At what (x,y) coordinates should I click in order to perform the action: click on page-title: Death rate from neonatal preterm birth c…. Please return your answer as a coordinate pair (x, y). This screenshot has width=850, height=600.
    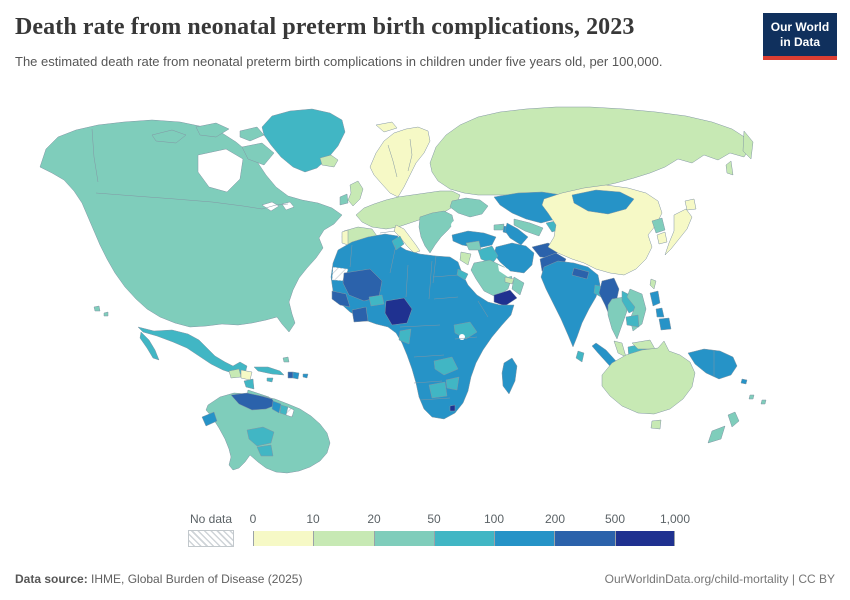
    Looking at the image, I should click on (325, 27).